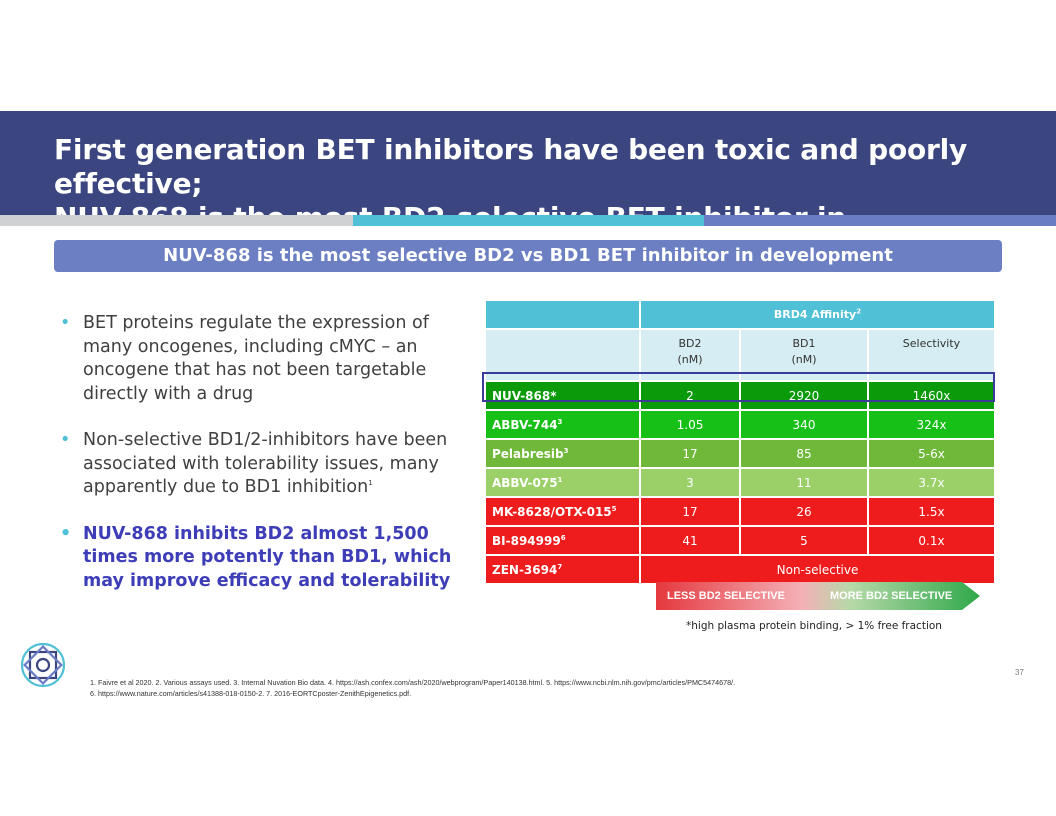  Describe the element at coordinates (804, 511) in the screenshot. I see `bd1-value: 26` at that location.